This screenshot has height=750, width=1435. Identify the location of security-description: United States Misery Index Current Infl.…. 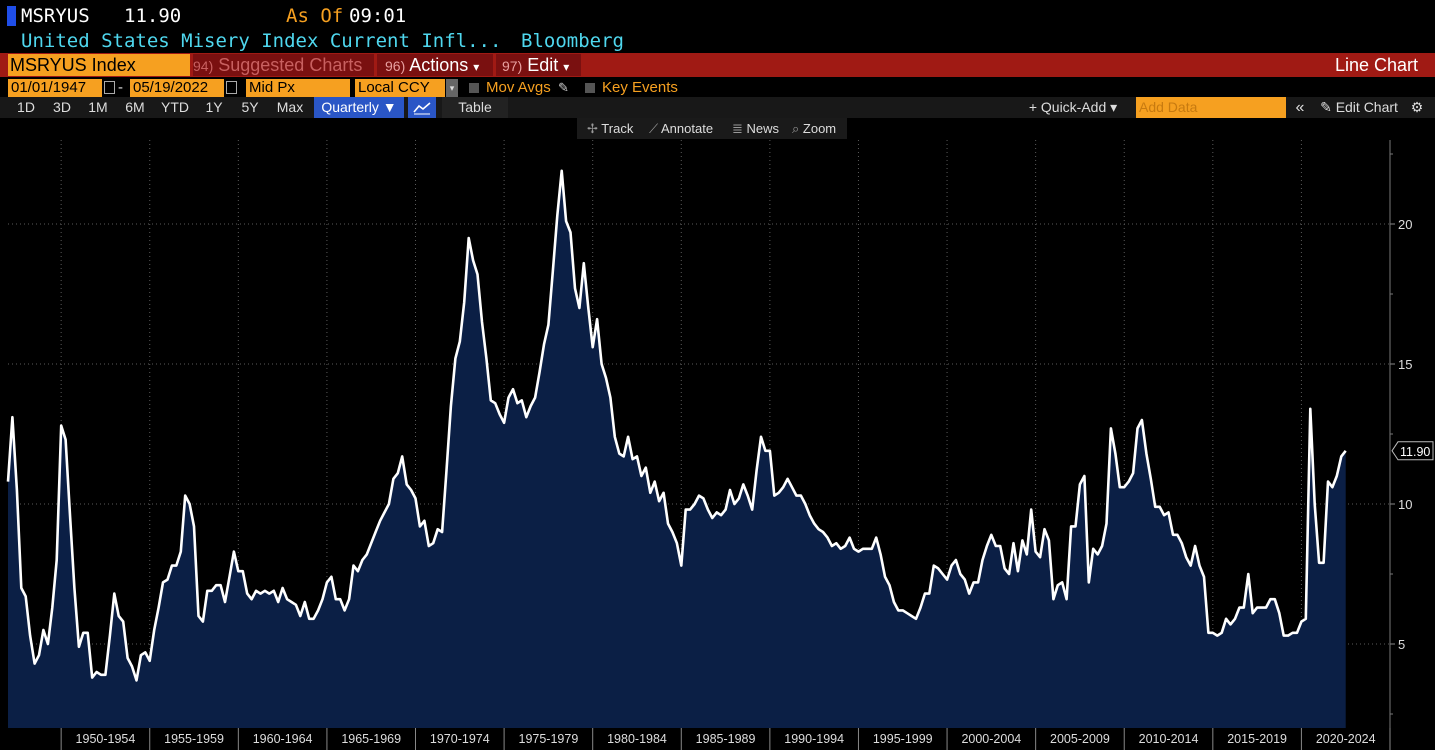
(261, 41).